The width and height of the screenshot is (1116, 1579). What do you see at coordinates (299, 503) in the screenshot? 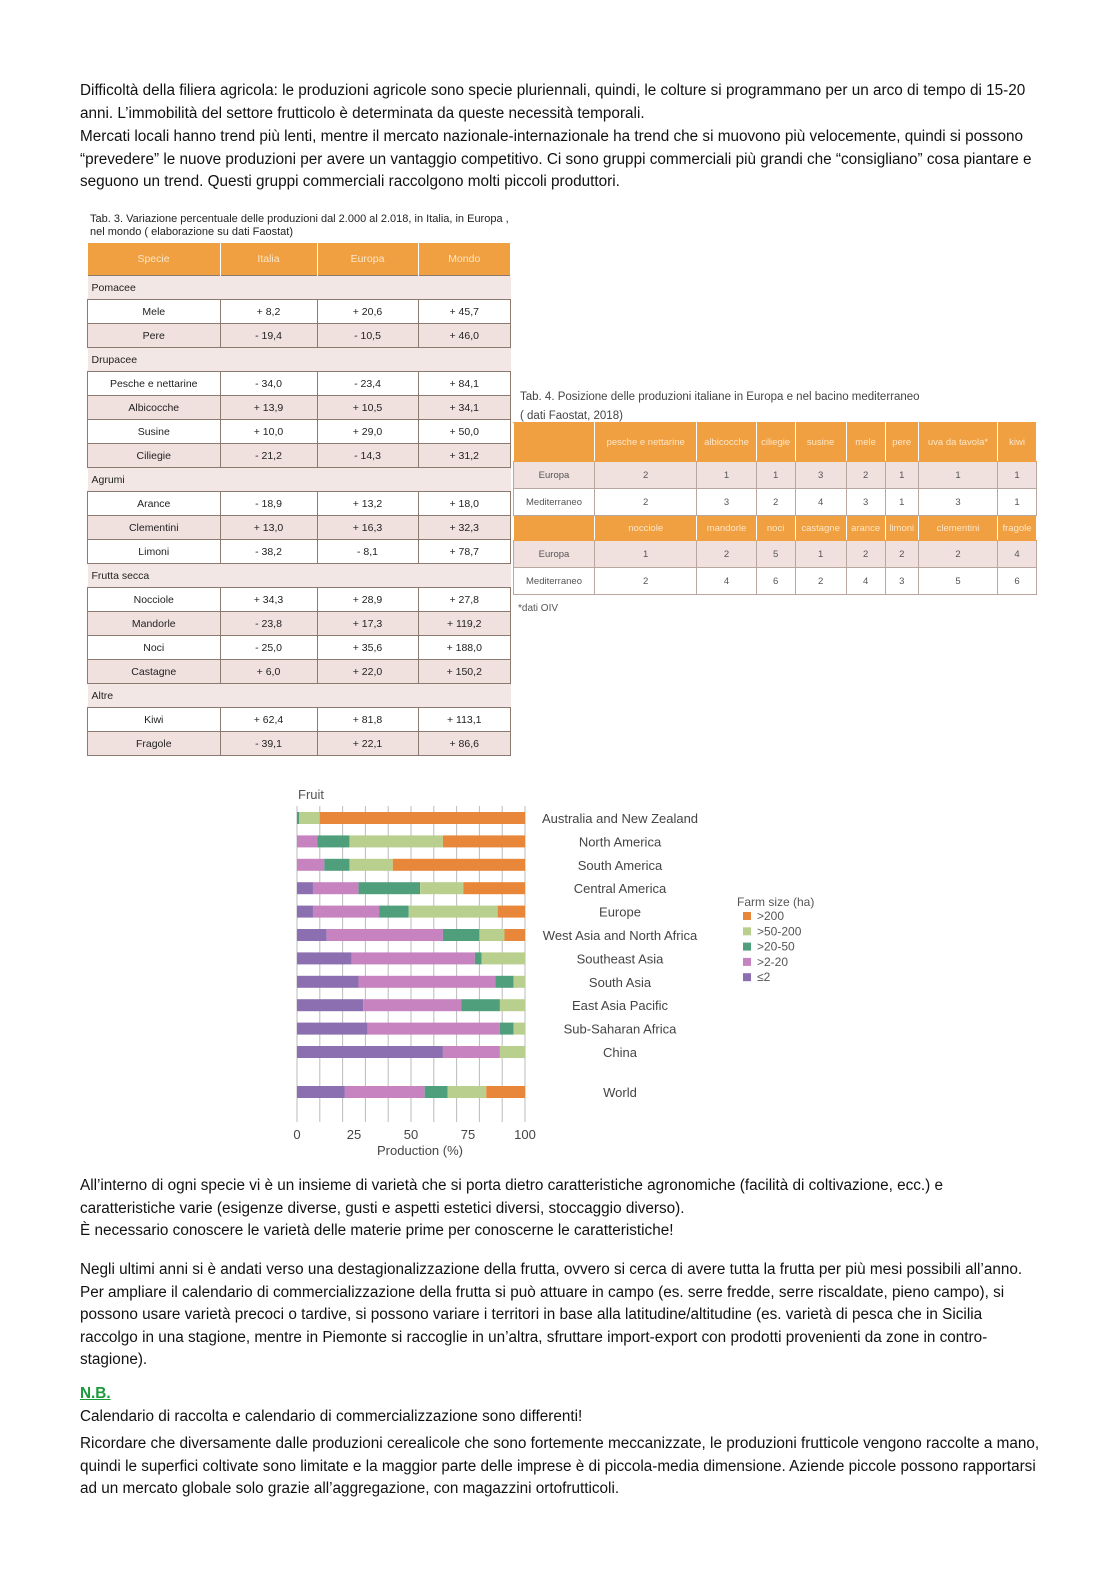
I see `tab3-row: Arance - 18,9 + 13,2 + 18,0` at bounding box center [299, 503].